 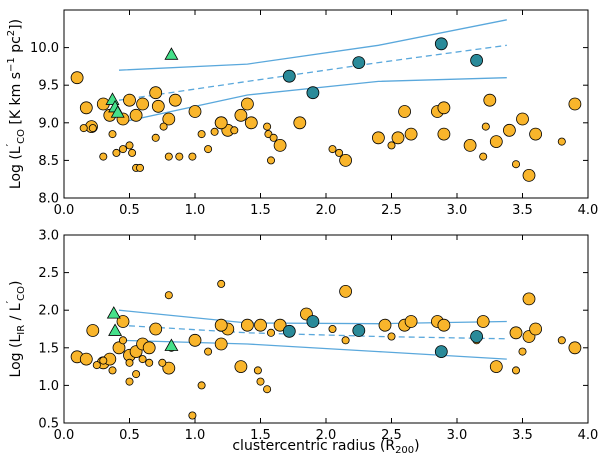 What do you see at coordinates (48, 236) in the screenshot?
I see `bottom-ytick-label-5: 3.0` at bounding box center [48, 236].